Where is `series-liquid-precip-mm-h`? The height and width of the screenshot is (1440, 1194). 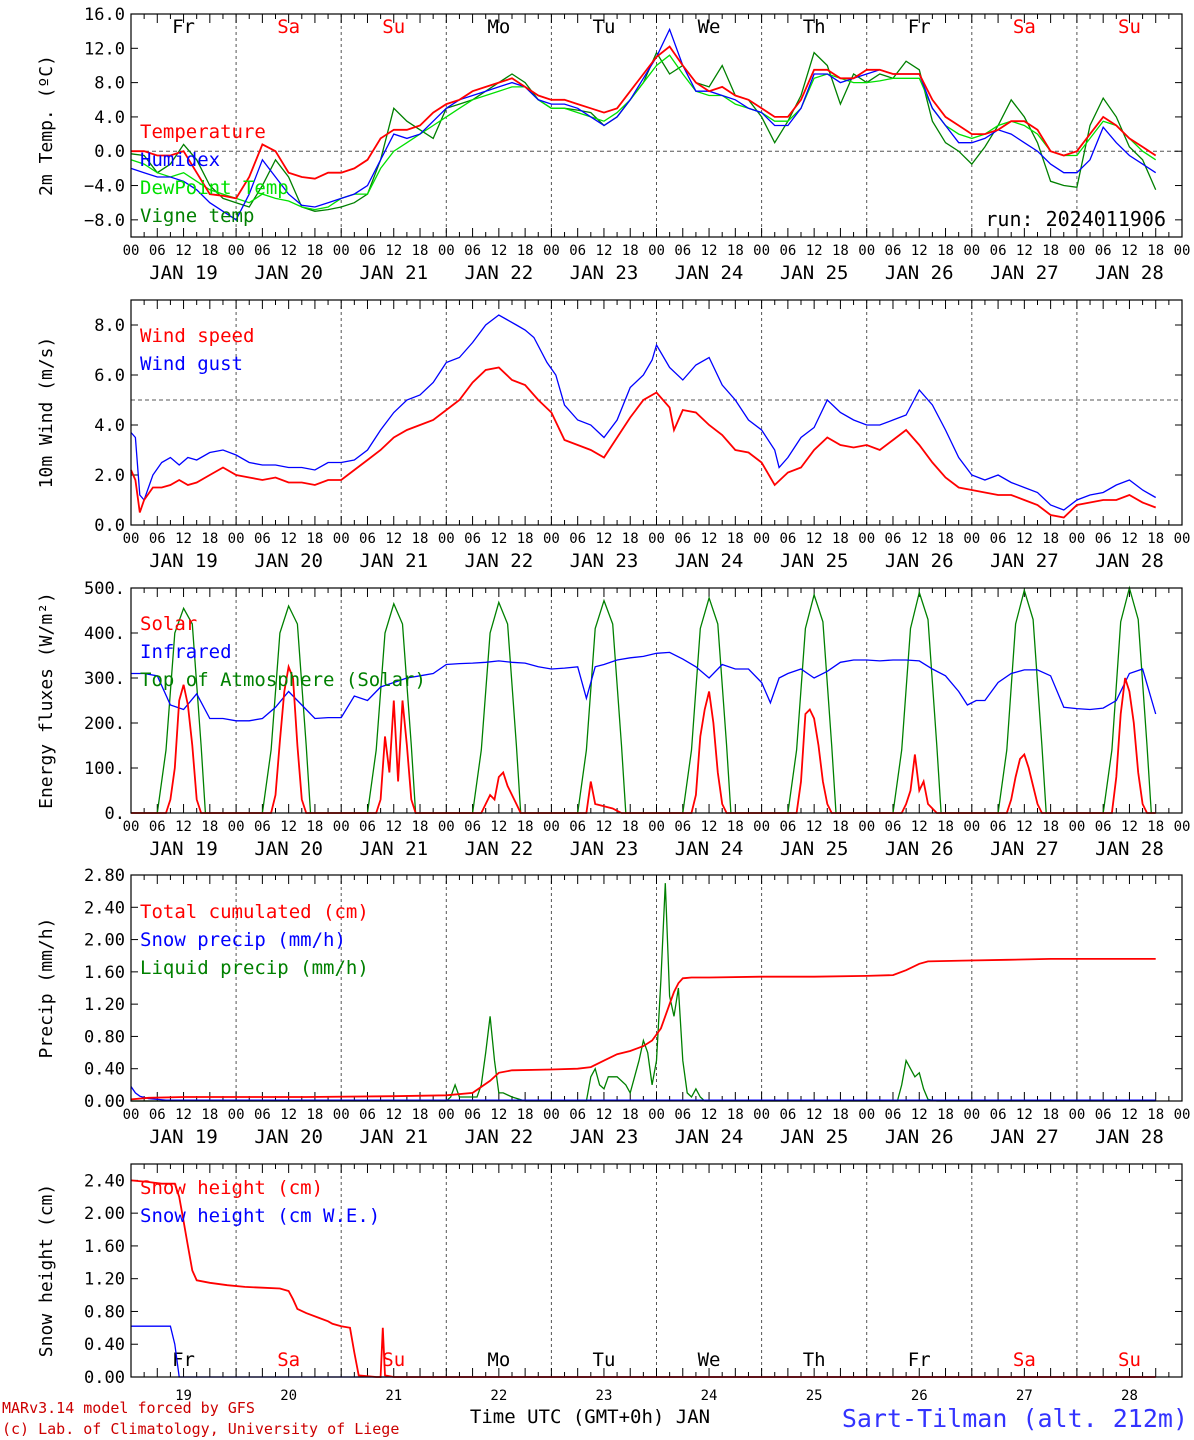 series-liquid-precip-mm-h is located at coordinates (643, 992).